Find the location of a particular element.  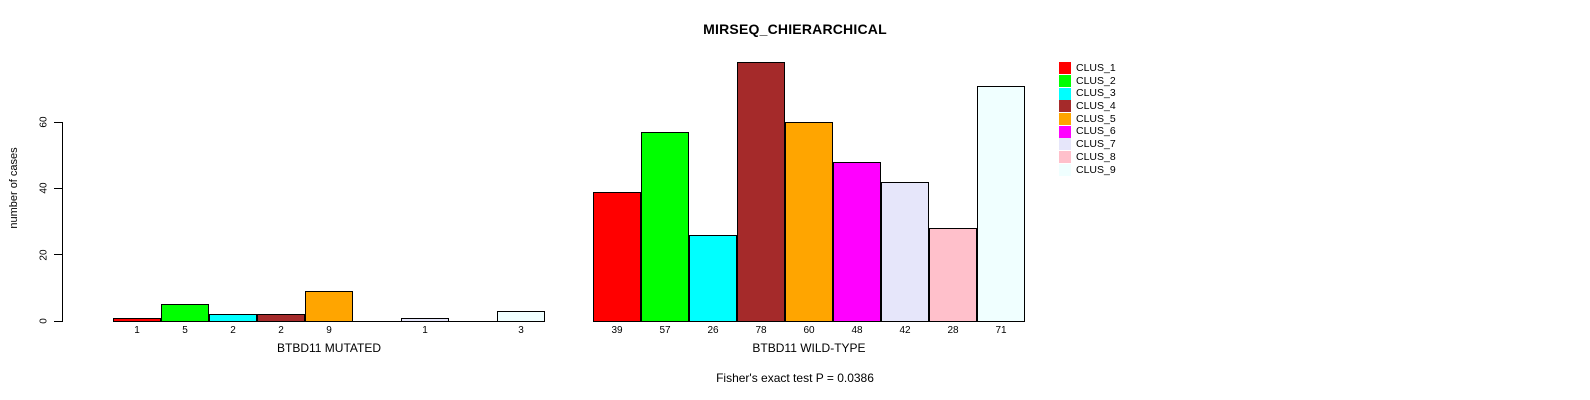

legend-item: CLUS_5 is located at coordinates (1087, 119).